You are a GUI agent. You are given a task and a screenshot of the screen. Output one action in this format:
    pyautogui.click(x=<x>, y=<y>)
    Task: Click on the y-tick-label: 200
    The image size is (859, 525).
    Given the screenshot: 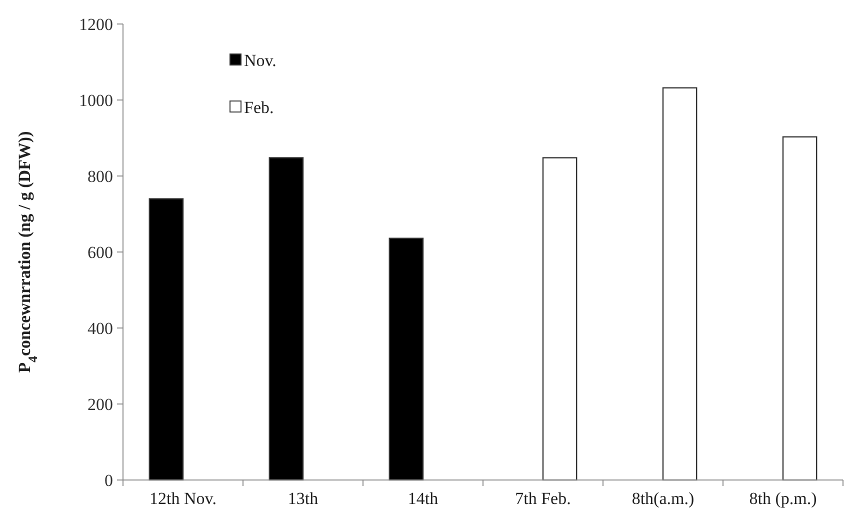 What is the action you would take?
    pyautogui.click(x=100, y=404)
    